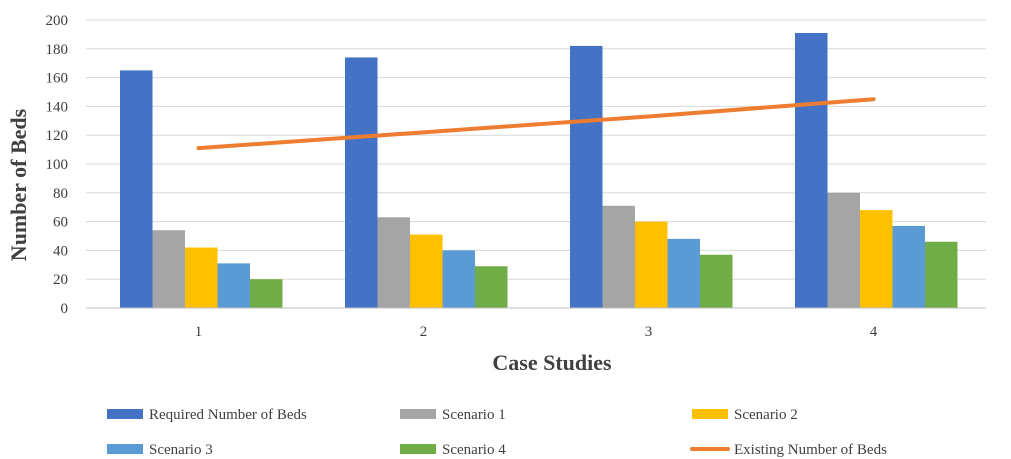  Describe the element at coordinates (57, 50) in the screenshot. I see `y-tick-label: 180` at that location.